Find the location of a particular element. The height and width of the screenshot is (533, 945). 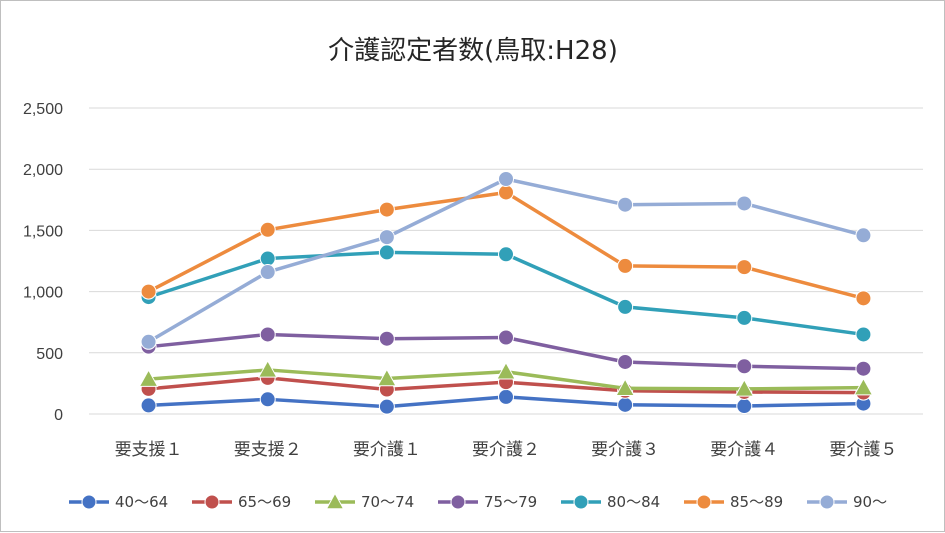

x-category-label: 要支援２ is located at coordinates (268, 450).